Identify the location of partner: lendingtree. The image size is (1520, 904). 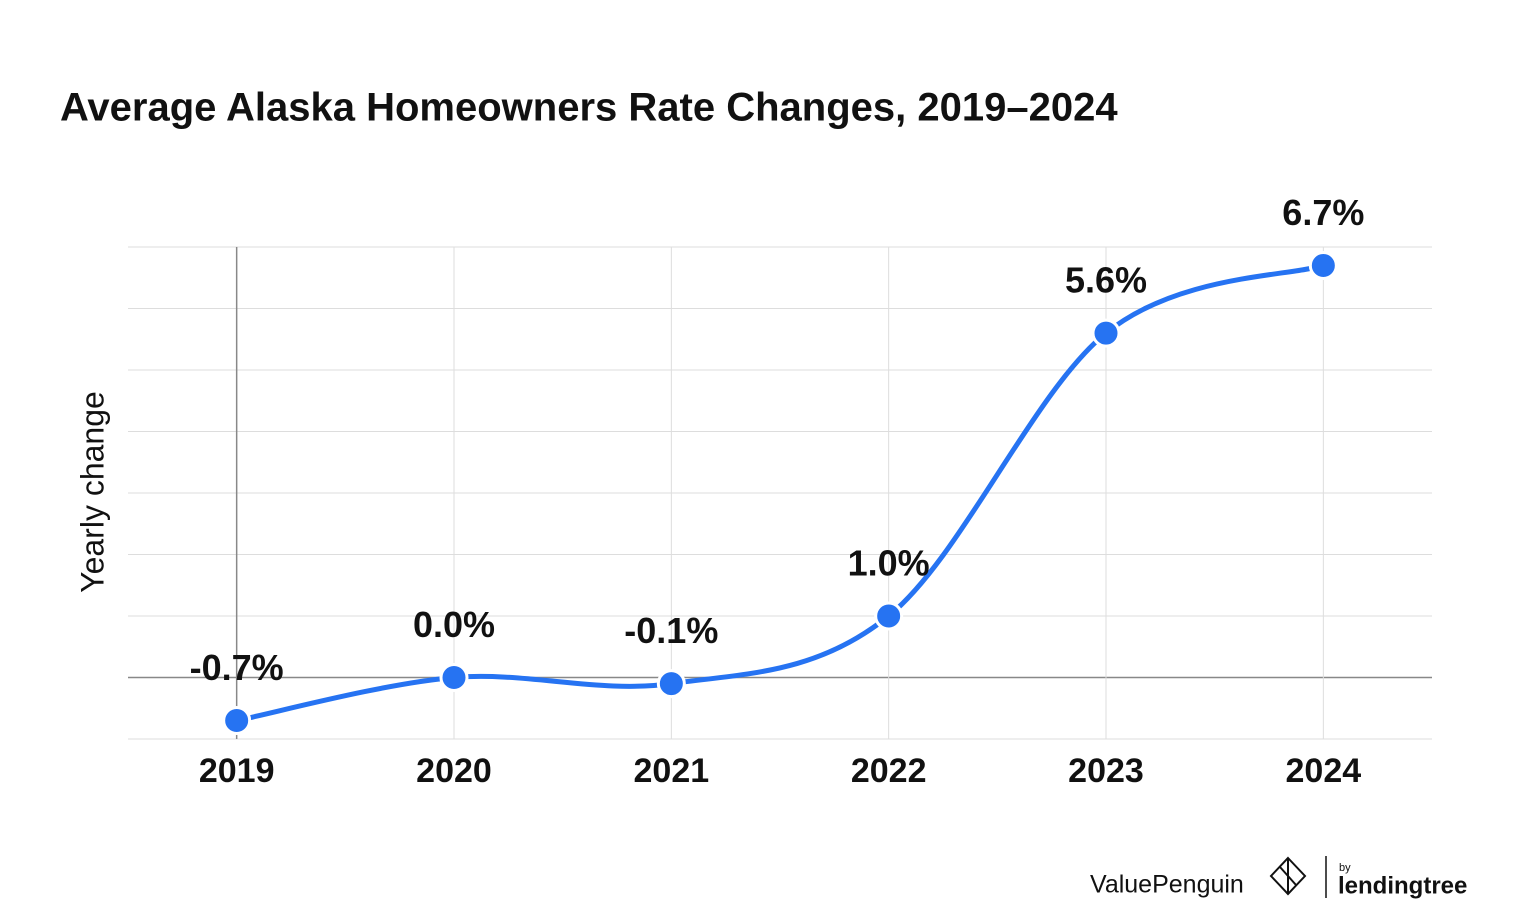
(1402, 885).